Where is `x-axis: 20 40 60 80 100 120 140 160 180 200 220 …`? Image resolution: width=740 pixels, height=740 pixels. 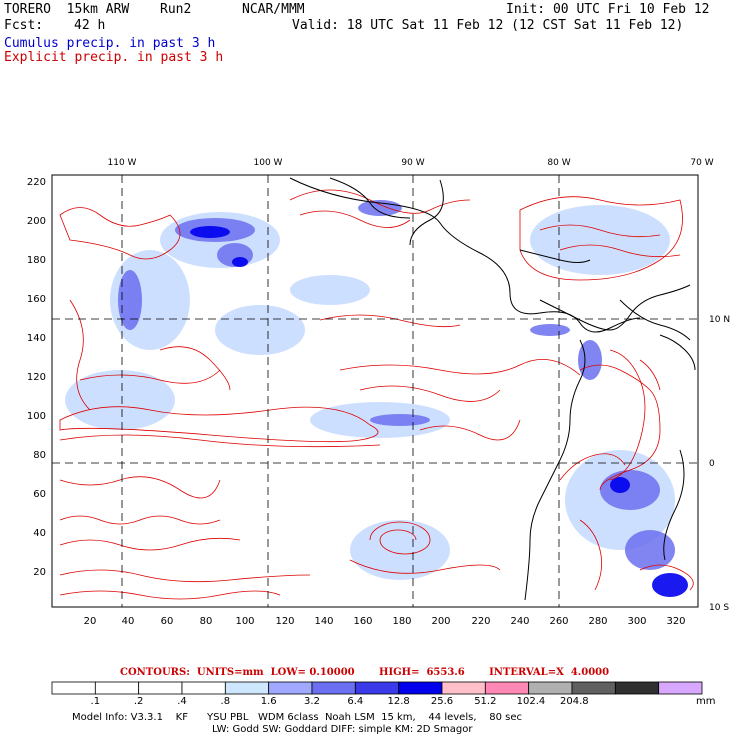
x-axis: 20 40 60 80 100 120 140 160 180 200 220 … is located at coordinates (385, 621).